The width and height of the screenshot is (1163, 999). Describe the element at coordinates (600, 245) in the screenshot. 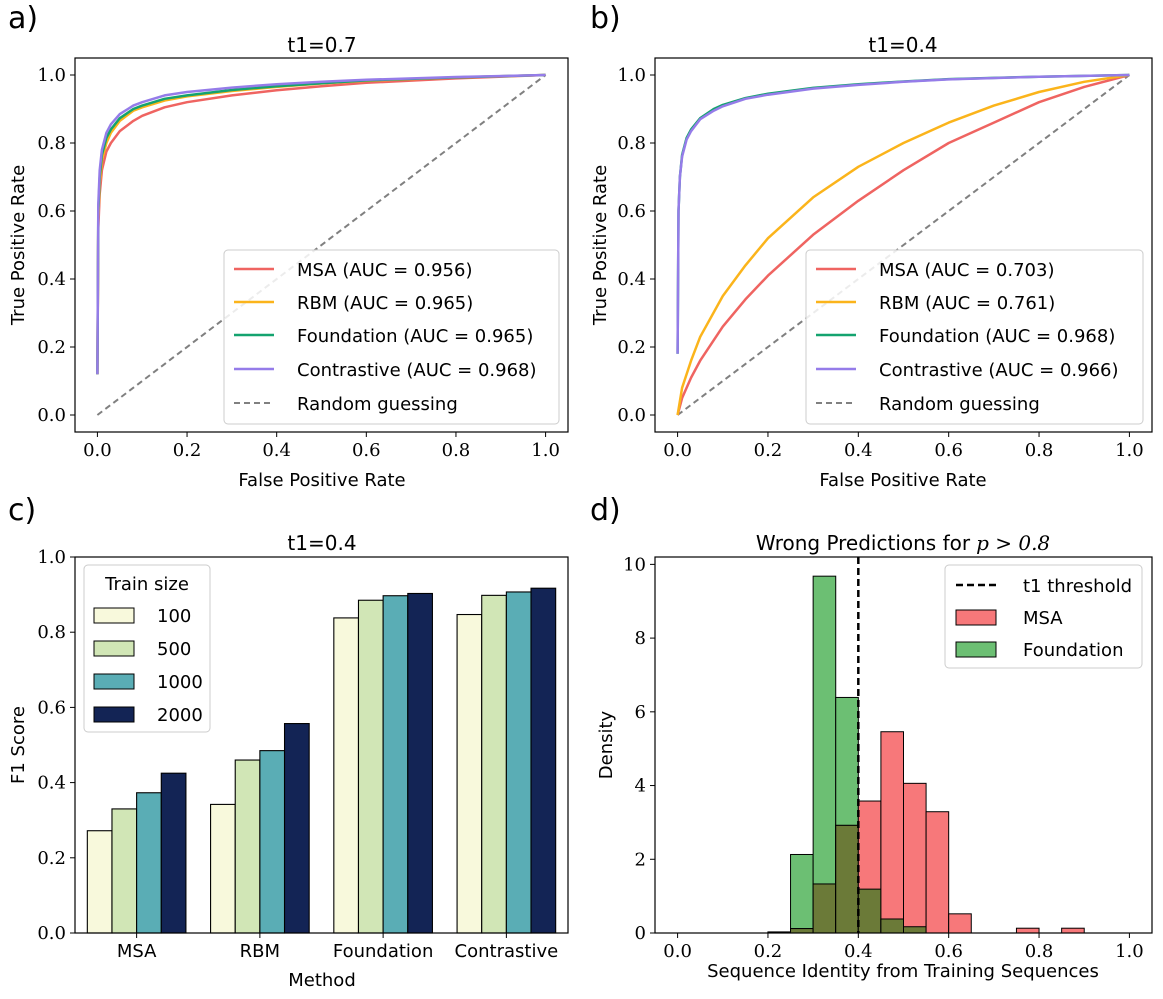

I see `panel-b-y-label: True Positive Rate` at that location.